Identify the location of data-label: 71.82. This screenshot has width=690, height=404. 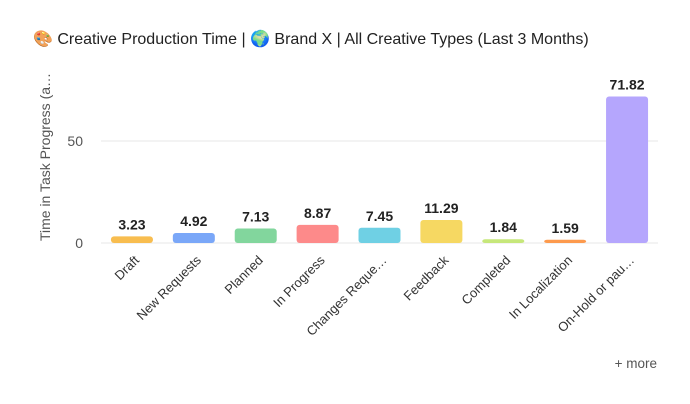
(627, 84).